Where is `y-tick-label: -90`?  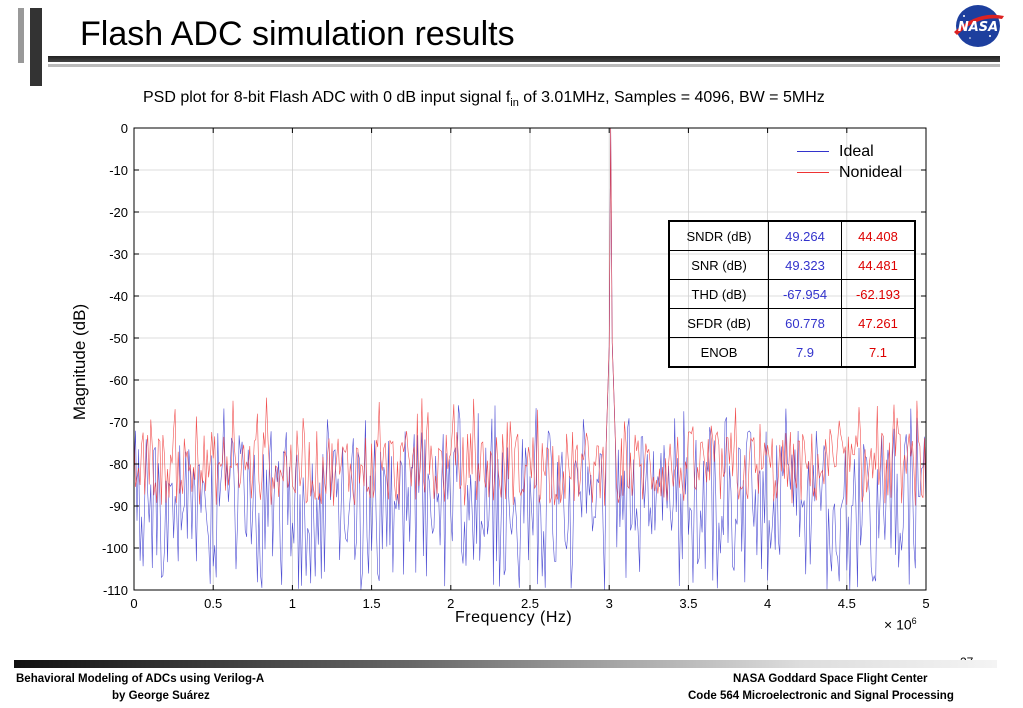
y-tick-label: -90 is located at coordinates (118, 506).